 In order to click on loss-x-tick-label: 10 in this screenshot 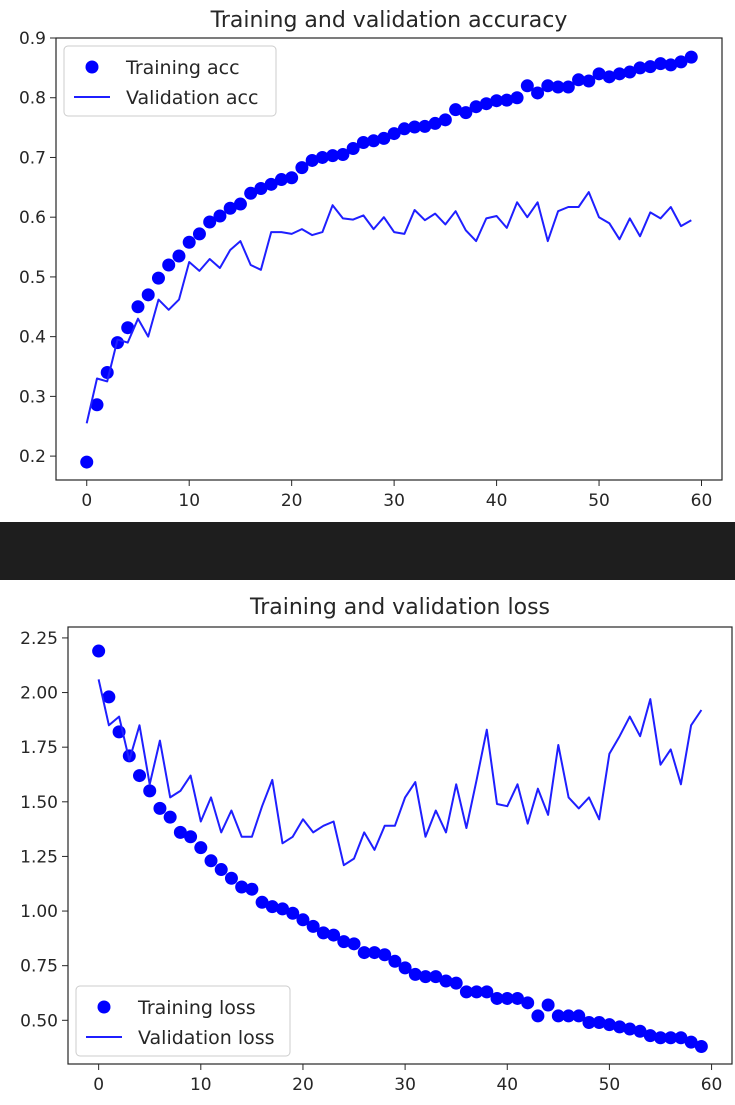, I will do `click(201, 1085)`.